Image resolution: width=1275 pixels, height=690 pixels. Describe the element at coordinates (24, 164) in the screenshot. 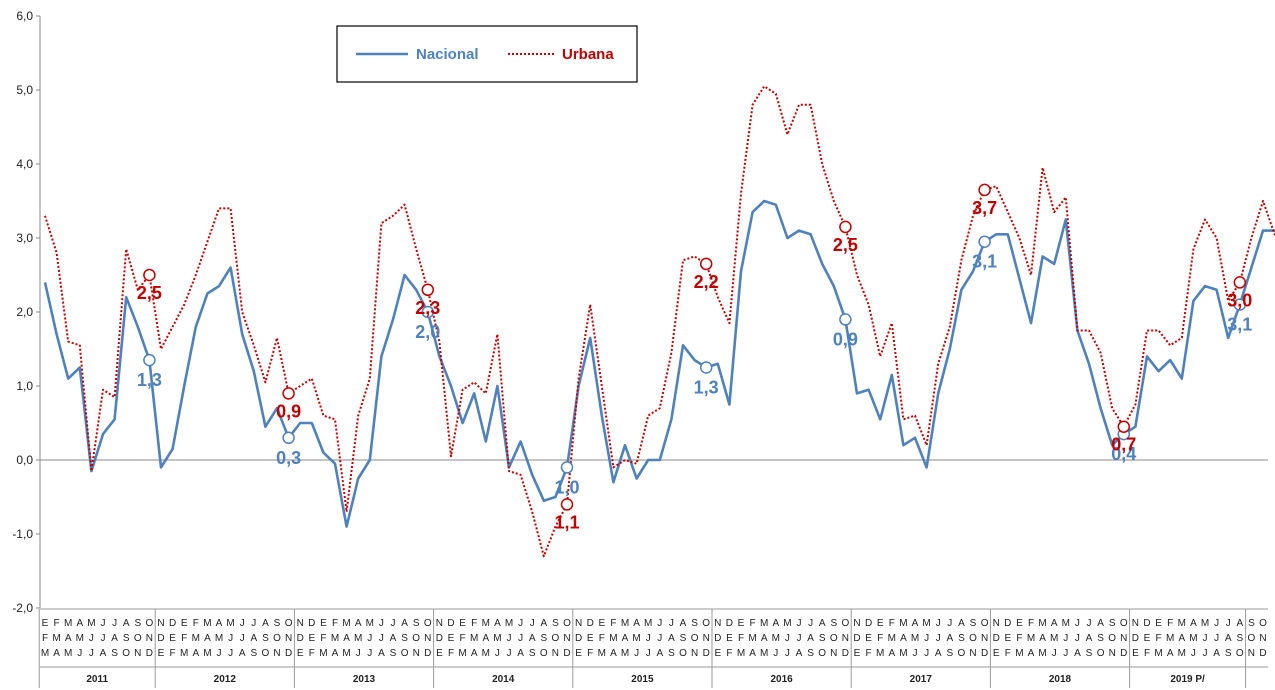

I see `y-tick-label: 4,0` at that location.